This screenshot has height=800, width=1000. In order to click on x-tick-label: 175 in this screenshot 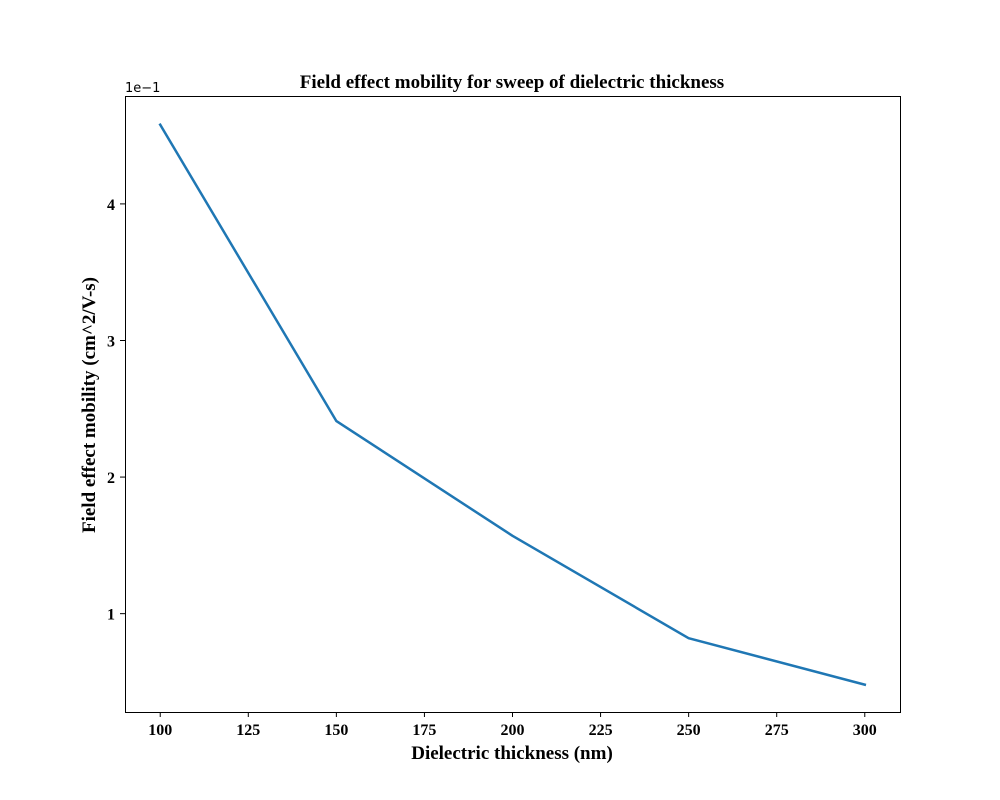, I will do `click(424, 730)`.